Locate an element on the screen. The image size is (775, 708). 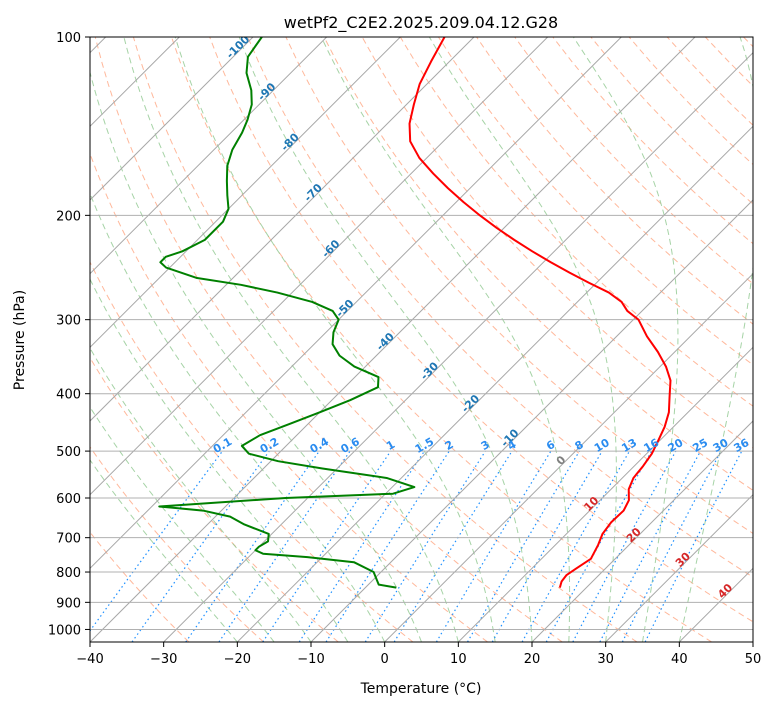
mixing-ratio-label: 0.4 is located at coordinates (320, 445).